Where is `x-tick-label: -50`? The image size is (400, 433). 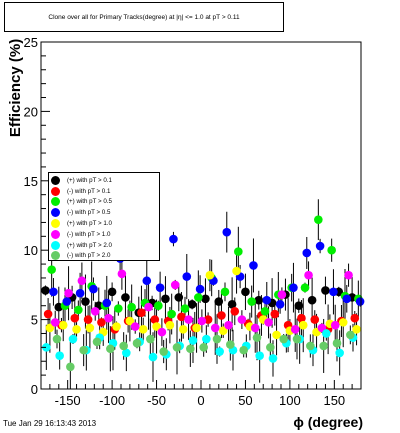
x-tick-label: -50 is located at coordinates (156, 400).